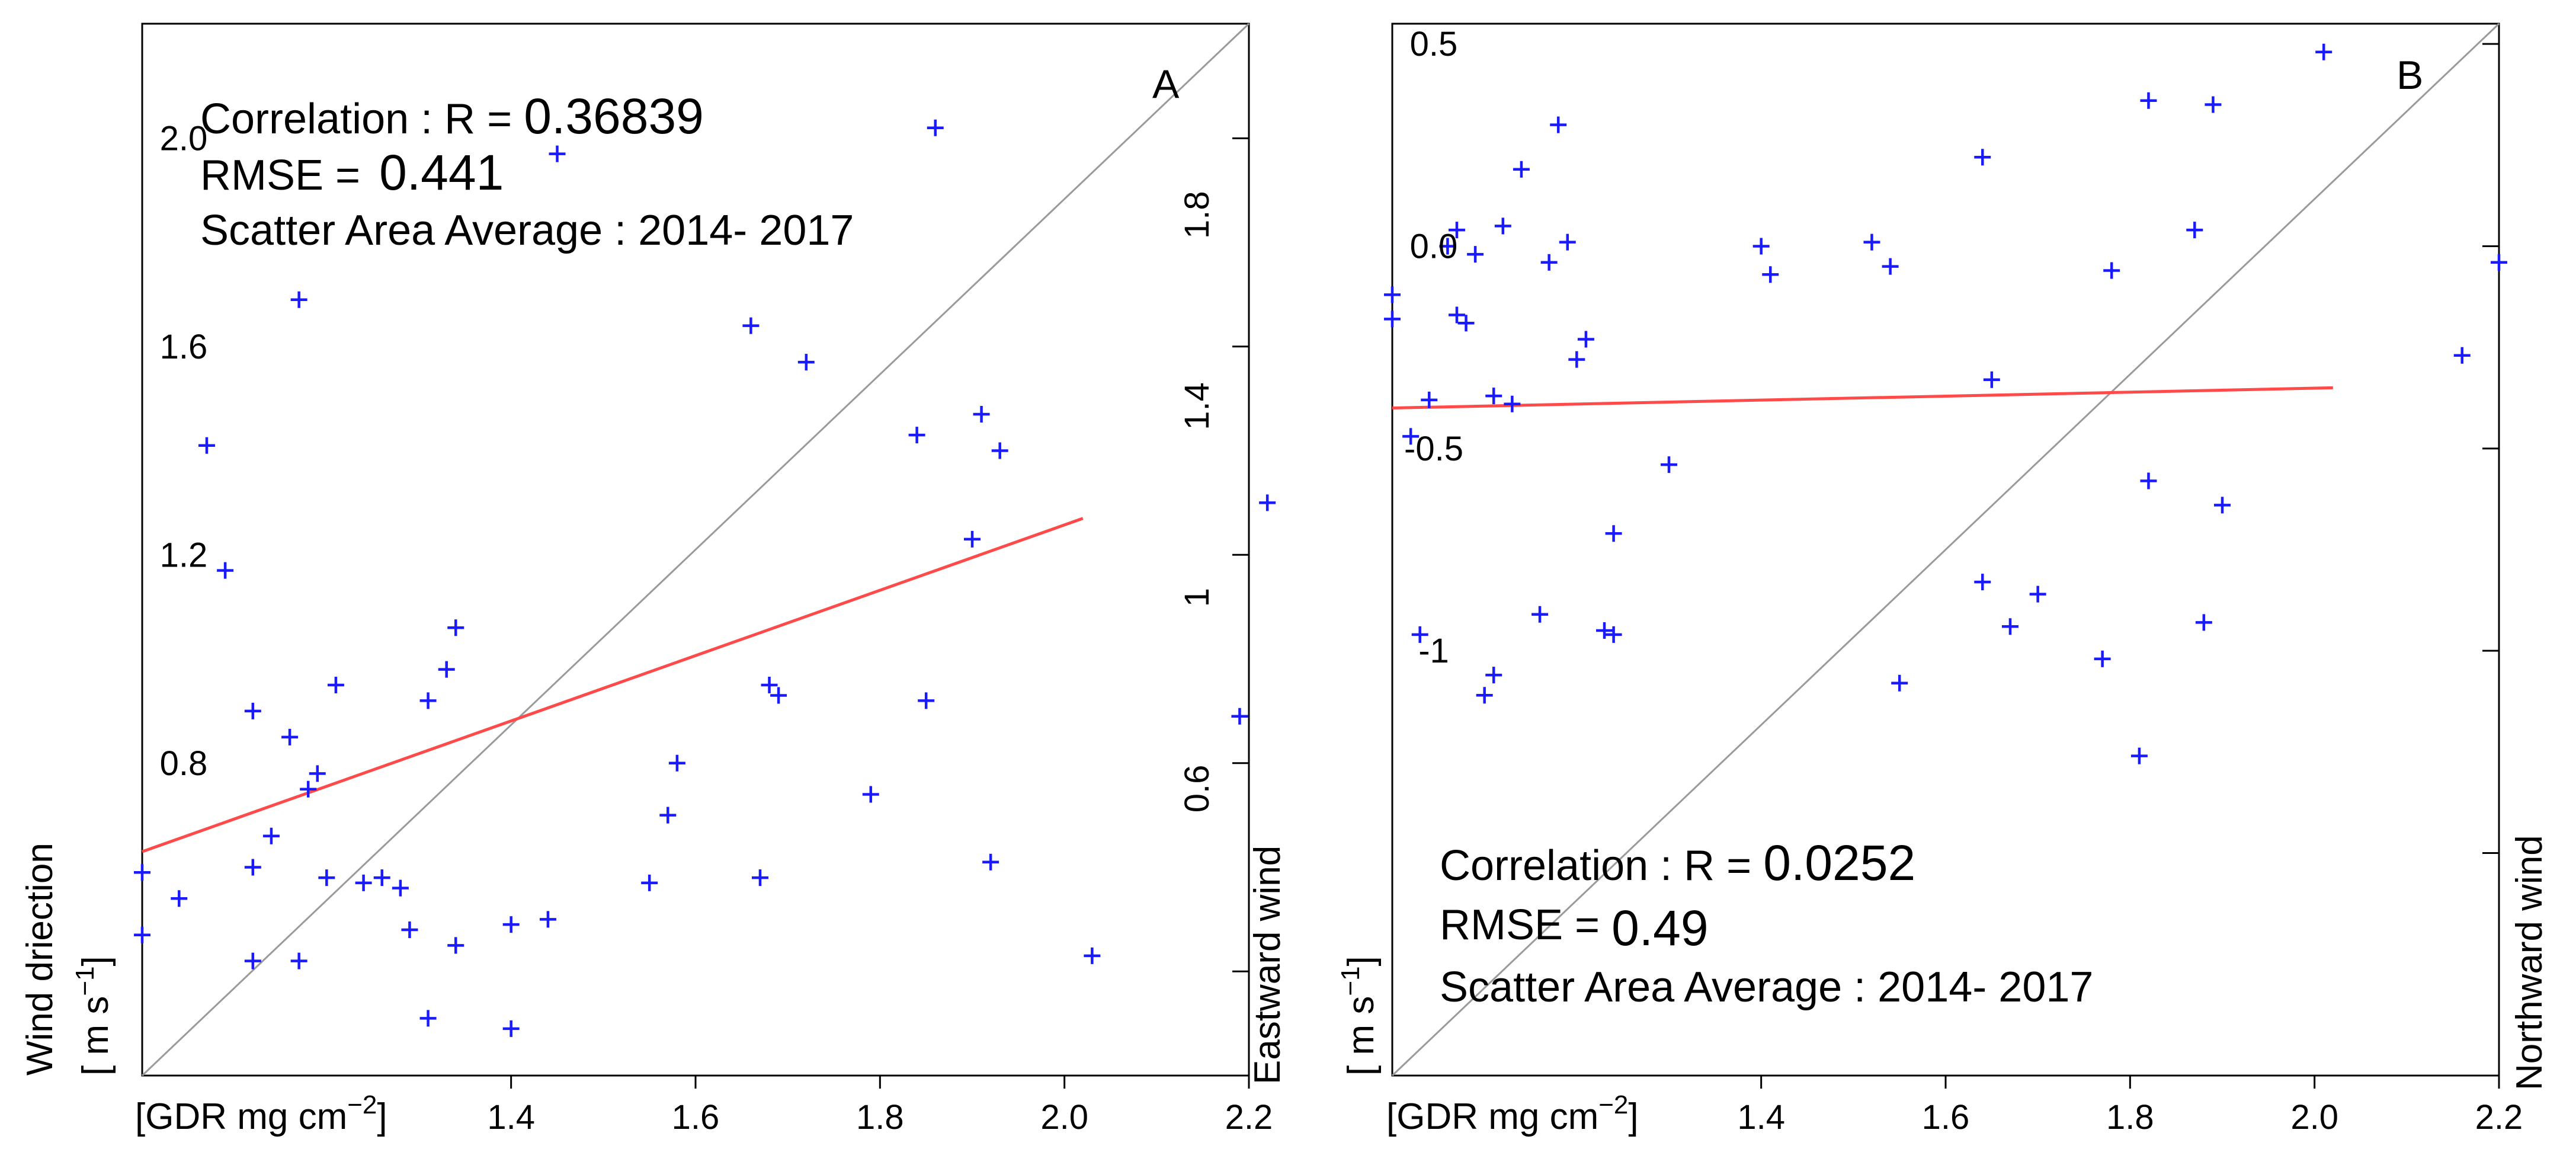 The width and height of the screenshot is (2576, 1168). Describe the element at coordinates (613, 685) in the screenshot. I see `panel-a-regression-line` at that location.